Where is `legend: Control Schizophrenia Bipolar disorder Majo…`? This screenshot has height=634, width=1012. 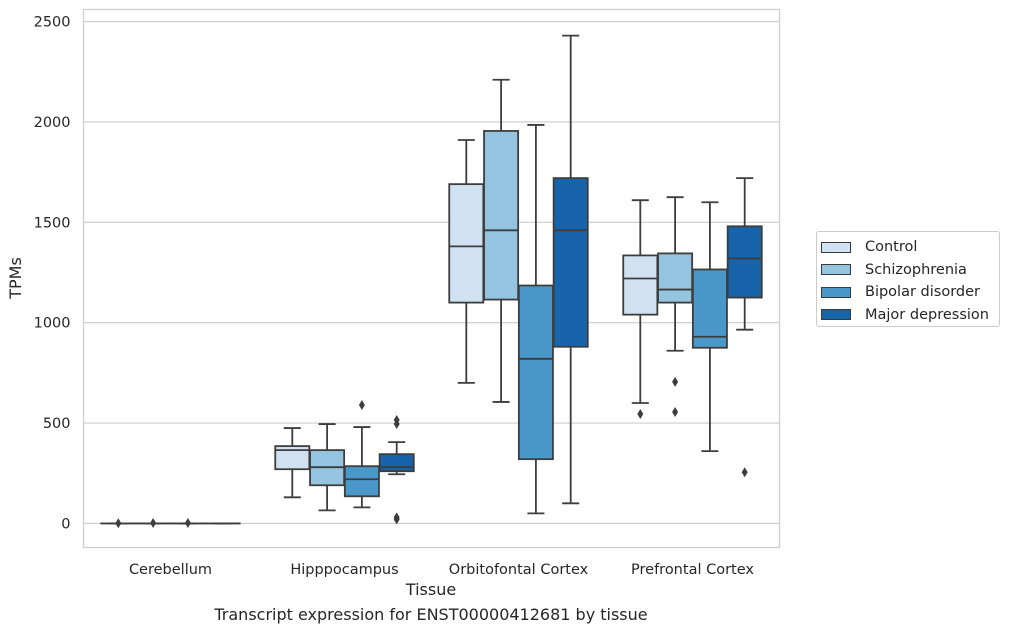
legend: Control Schizophrenia Bipolar disorder Majo… is located at coordinates (908, 279).